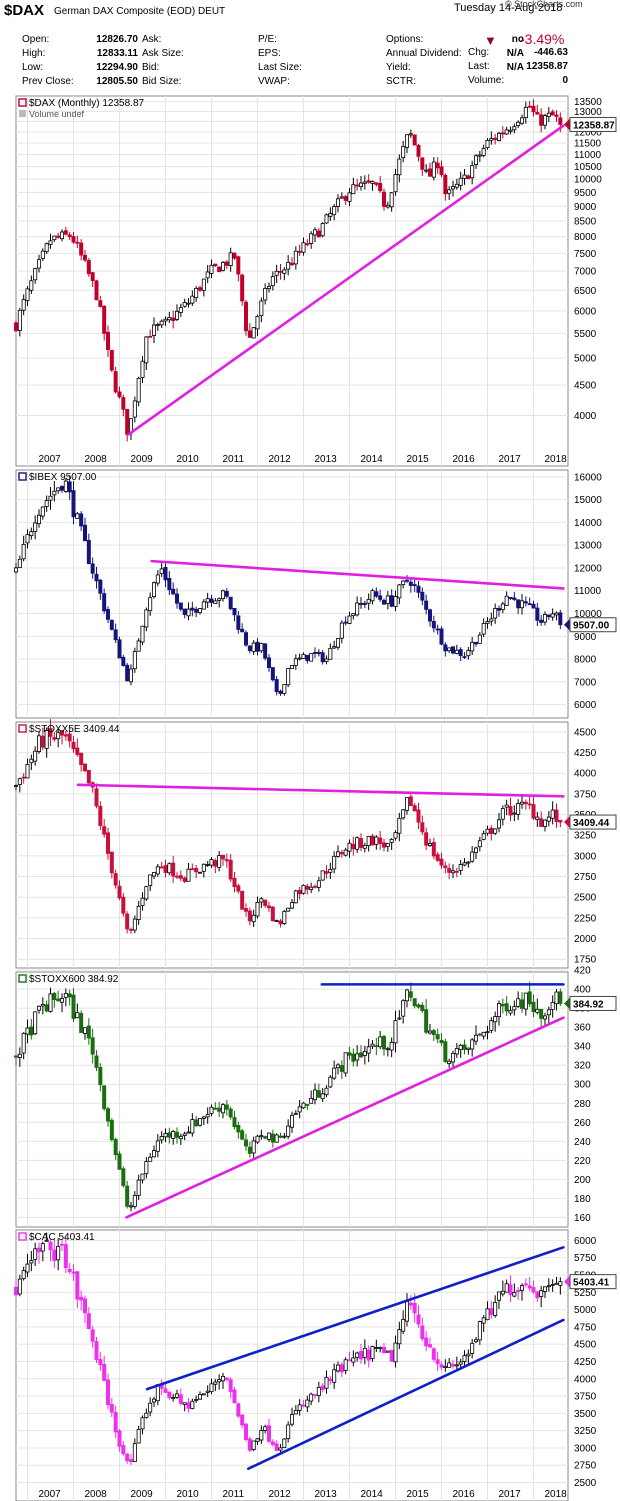 This screenshot has height=1501, width=620. Describe the element at coordinates (405, 39) in the screenshot. I see `quote-label: Options:` at that location.